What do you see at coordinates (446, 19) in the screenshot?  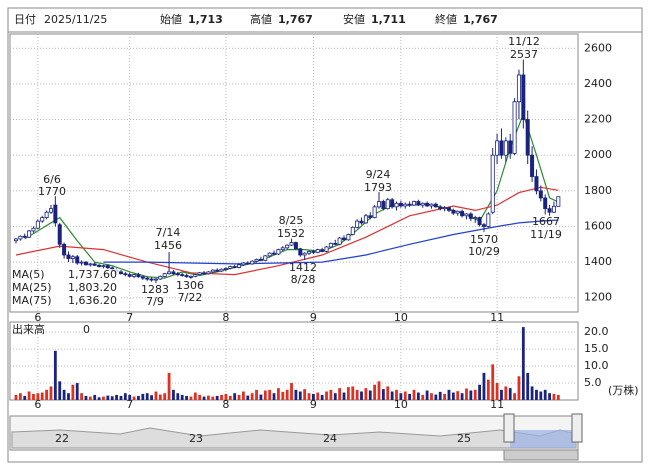 I see `header-label: 終値` at bounding box center [446, 19].